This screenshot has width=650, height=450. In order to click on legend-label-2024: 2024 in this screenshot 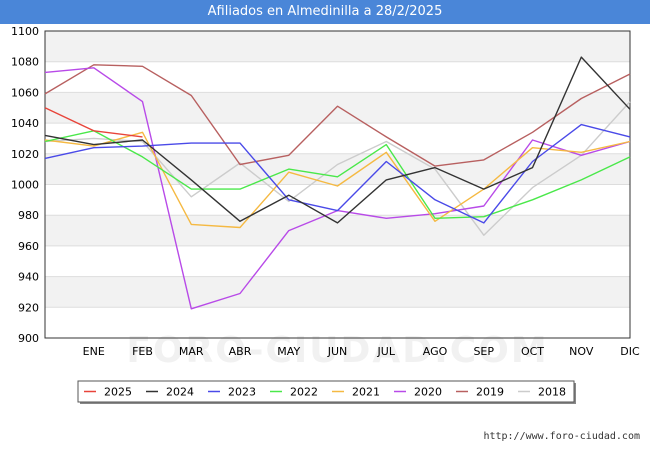, I will do `click(180, 392)`.